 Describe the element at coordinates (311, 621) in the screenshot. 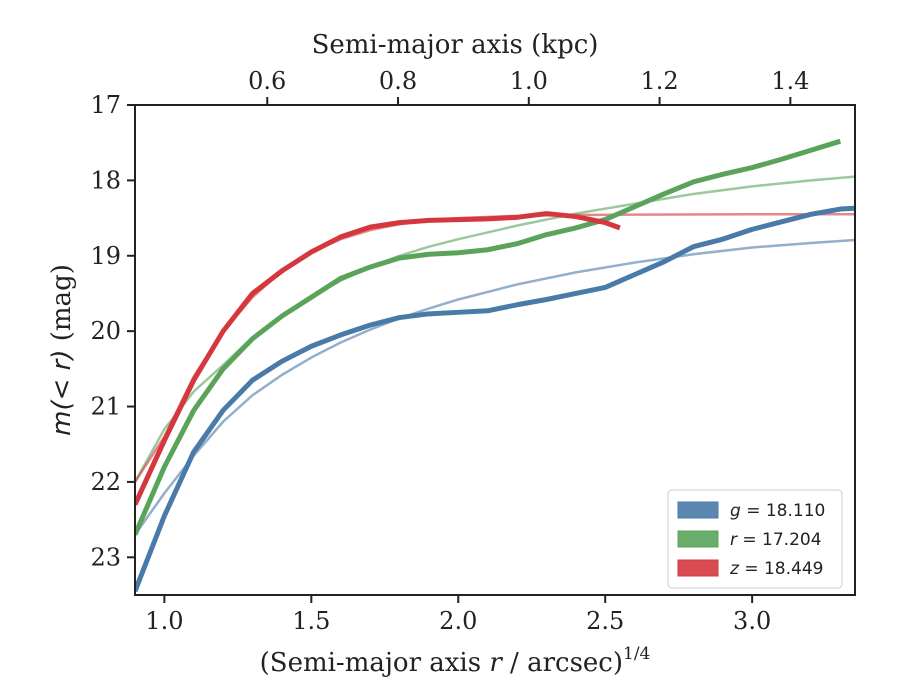

I see `x-tick-label: 1.5` at that location.